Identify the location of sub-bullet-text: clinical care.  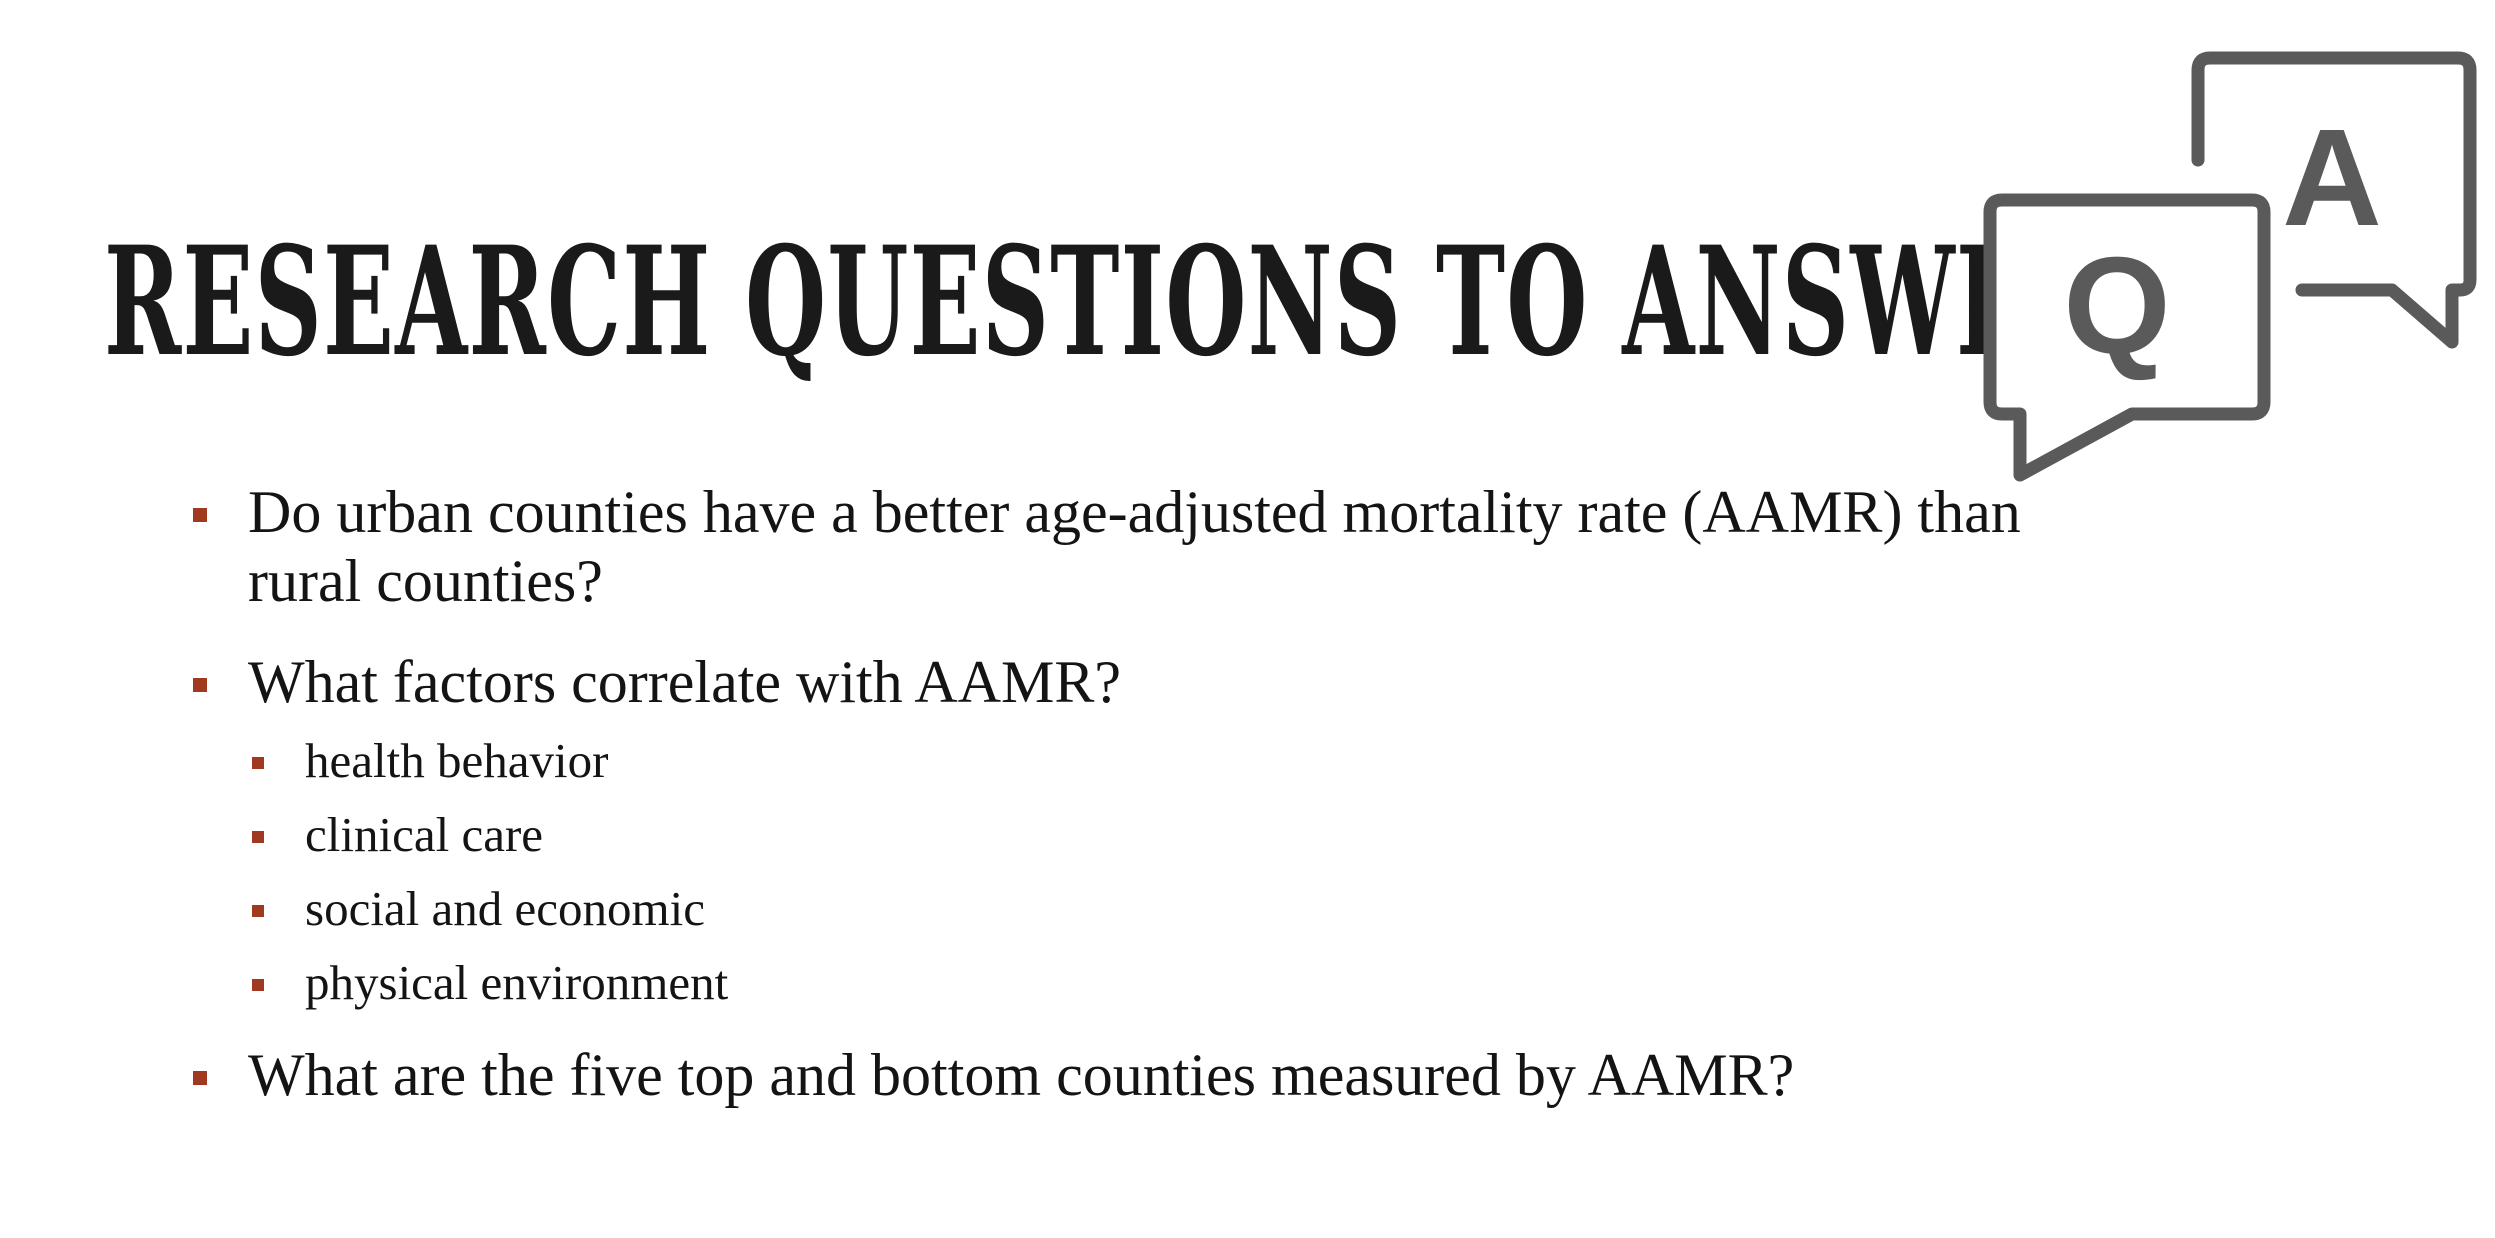
(424, 834).